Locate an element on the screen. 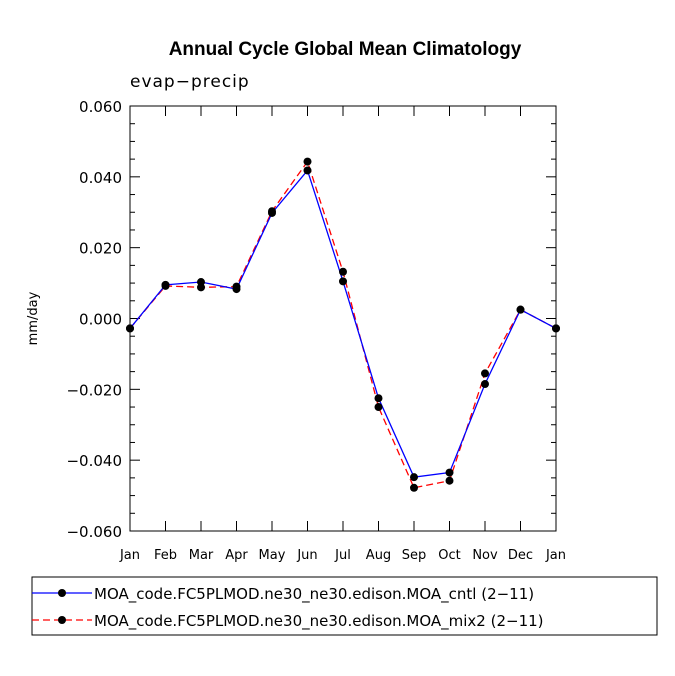 The height and width of the screenshot is (676, 675). y-tick-label: −0.020 is located at coordinates (94, 390).